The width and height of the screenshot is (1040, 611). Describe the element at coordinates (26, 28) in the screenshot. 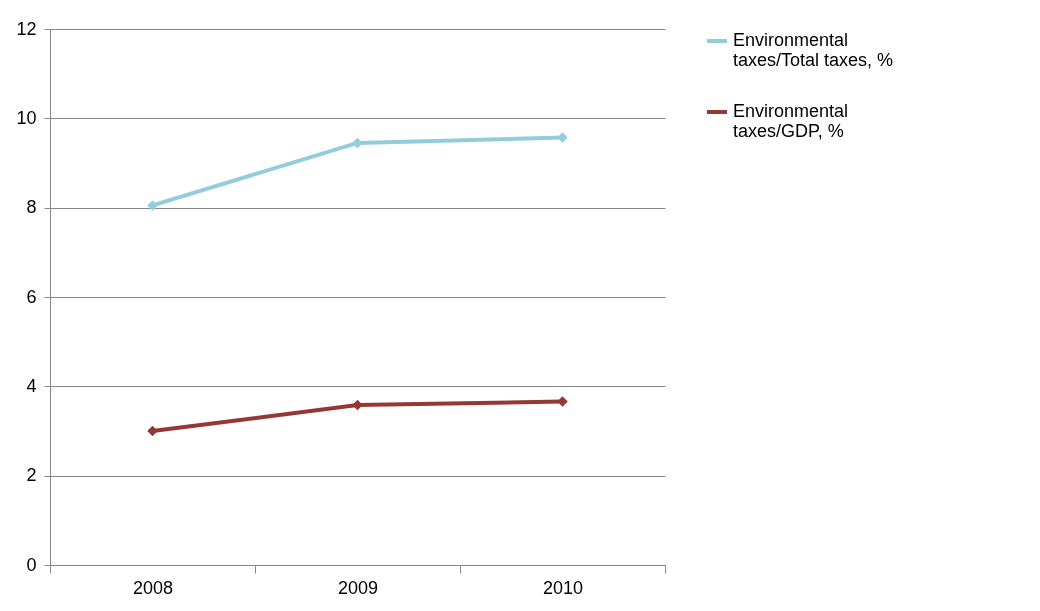

I see `y-tick-label: 12` at that location.